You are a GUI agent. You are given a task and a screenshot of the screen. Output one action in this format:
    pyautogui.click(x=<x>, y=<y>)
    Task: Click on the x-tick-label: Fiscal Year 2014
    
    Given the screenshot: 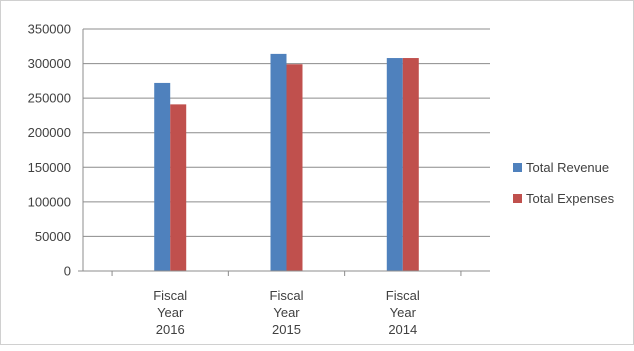 What is the action you would take?
    pyautogui.click(x=403, y=312)
    